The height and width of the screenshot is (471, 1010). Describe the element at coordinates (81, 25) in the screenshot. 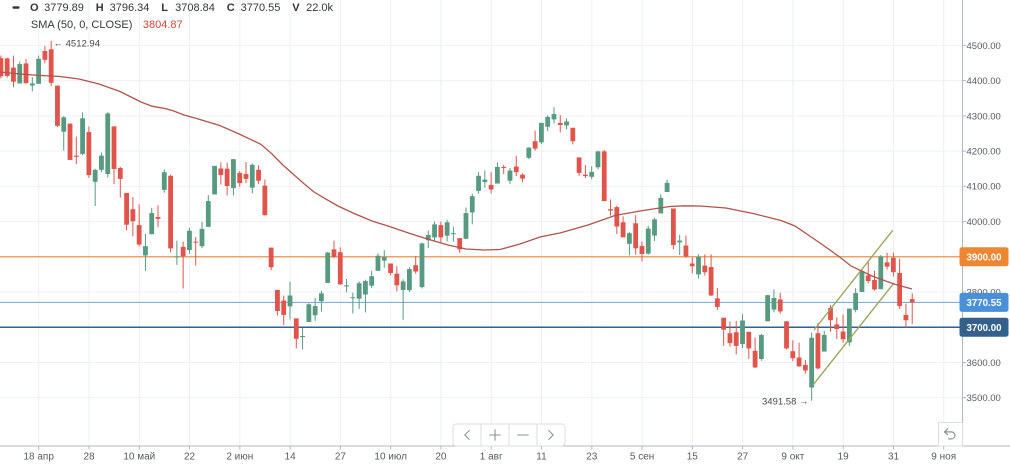

I see `svg-text: SMA (50, 0, CLOSE)` at that location.